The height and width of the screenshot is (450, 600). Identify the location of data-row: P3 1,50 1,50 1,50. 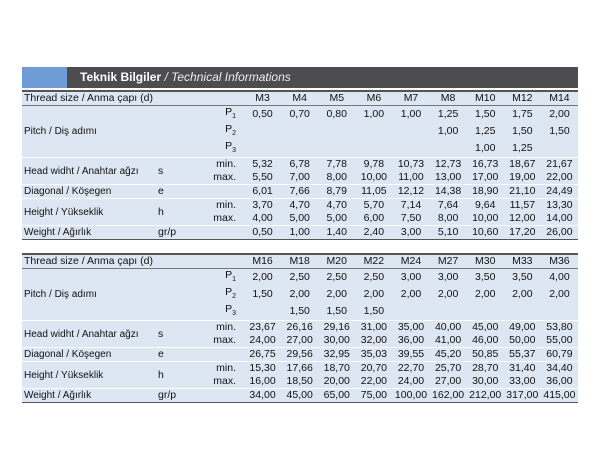
(300, 312).